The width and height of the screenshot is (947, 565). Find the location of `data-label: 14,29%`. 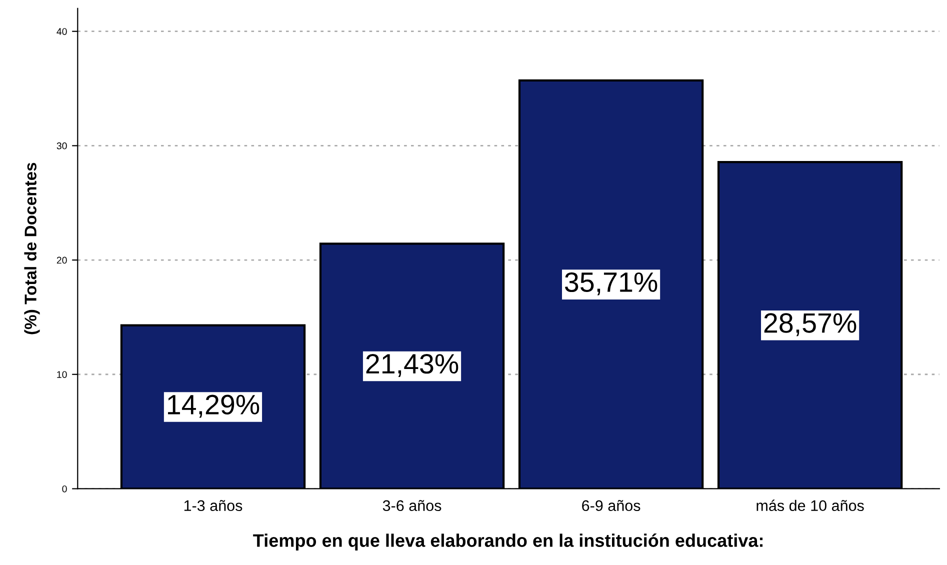

data-label: 14,29% is located at coordinates (214, 406).